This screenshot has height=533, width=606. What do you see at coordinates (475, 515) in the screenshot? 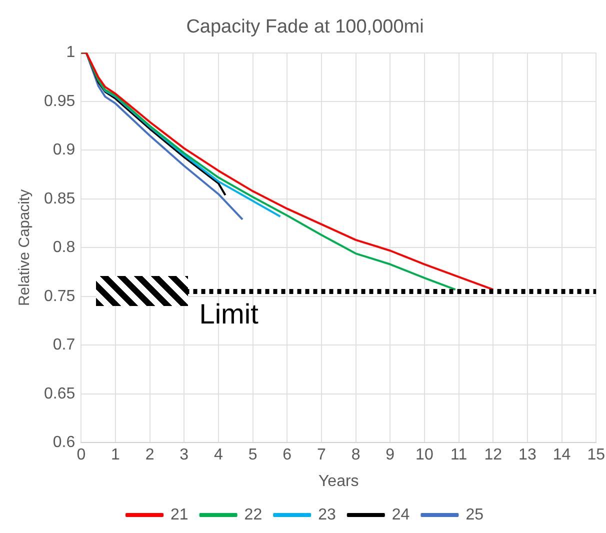
I see `legend-label: 25` at bounding box center [475, 515].